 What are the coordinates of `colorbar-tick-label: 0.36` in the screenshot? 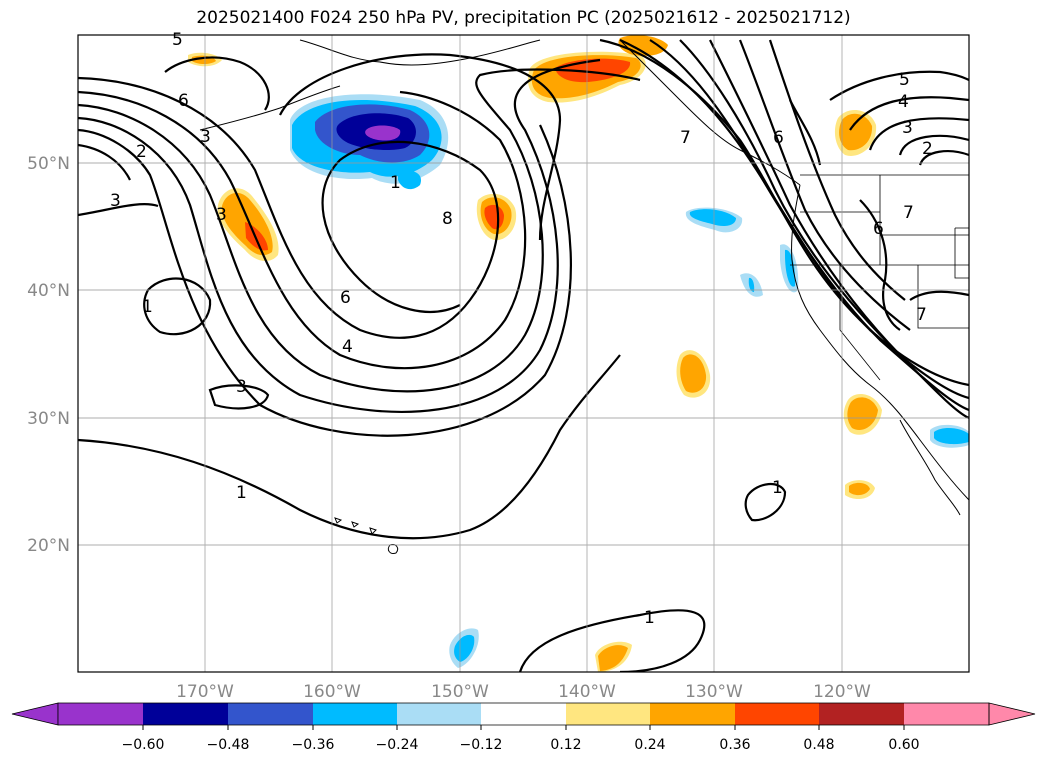 It's located at (734, 745).